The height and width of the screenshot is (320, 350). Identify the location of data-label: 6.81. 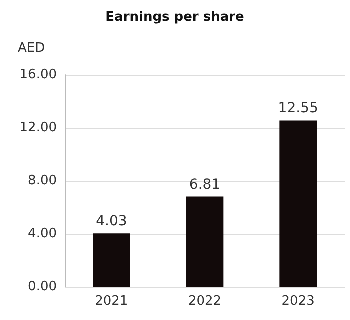
(205, 184).